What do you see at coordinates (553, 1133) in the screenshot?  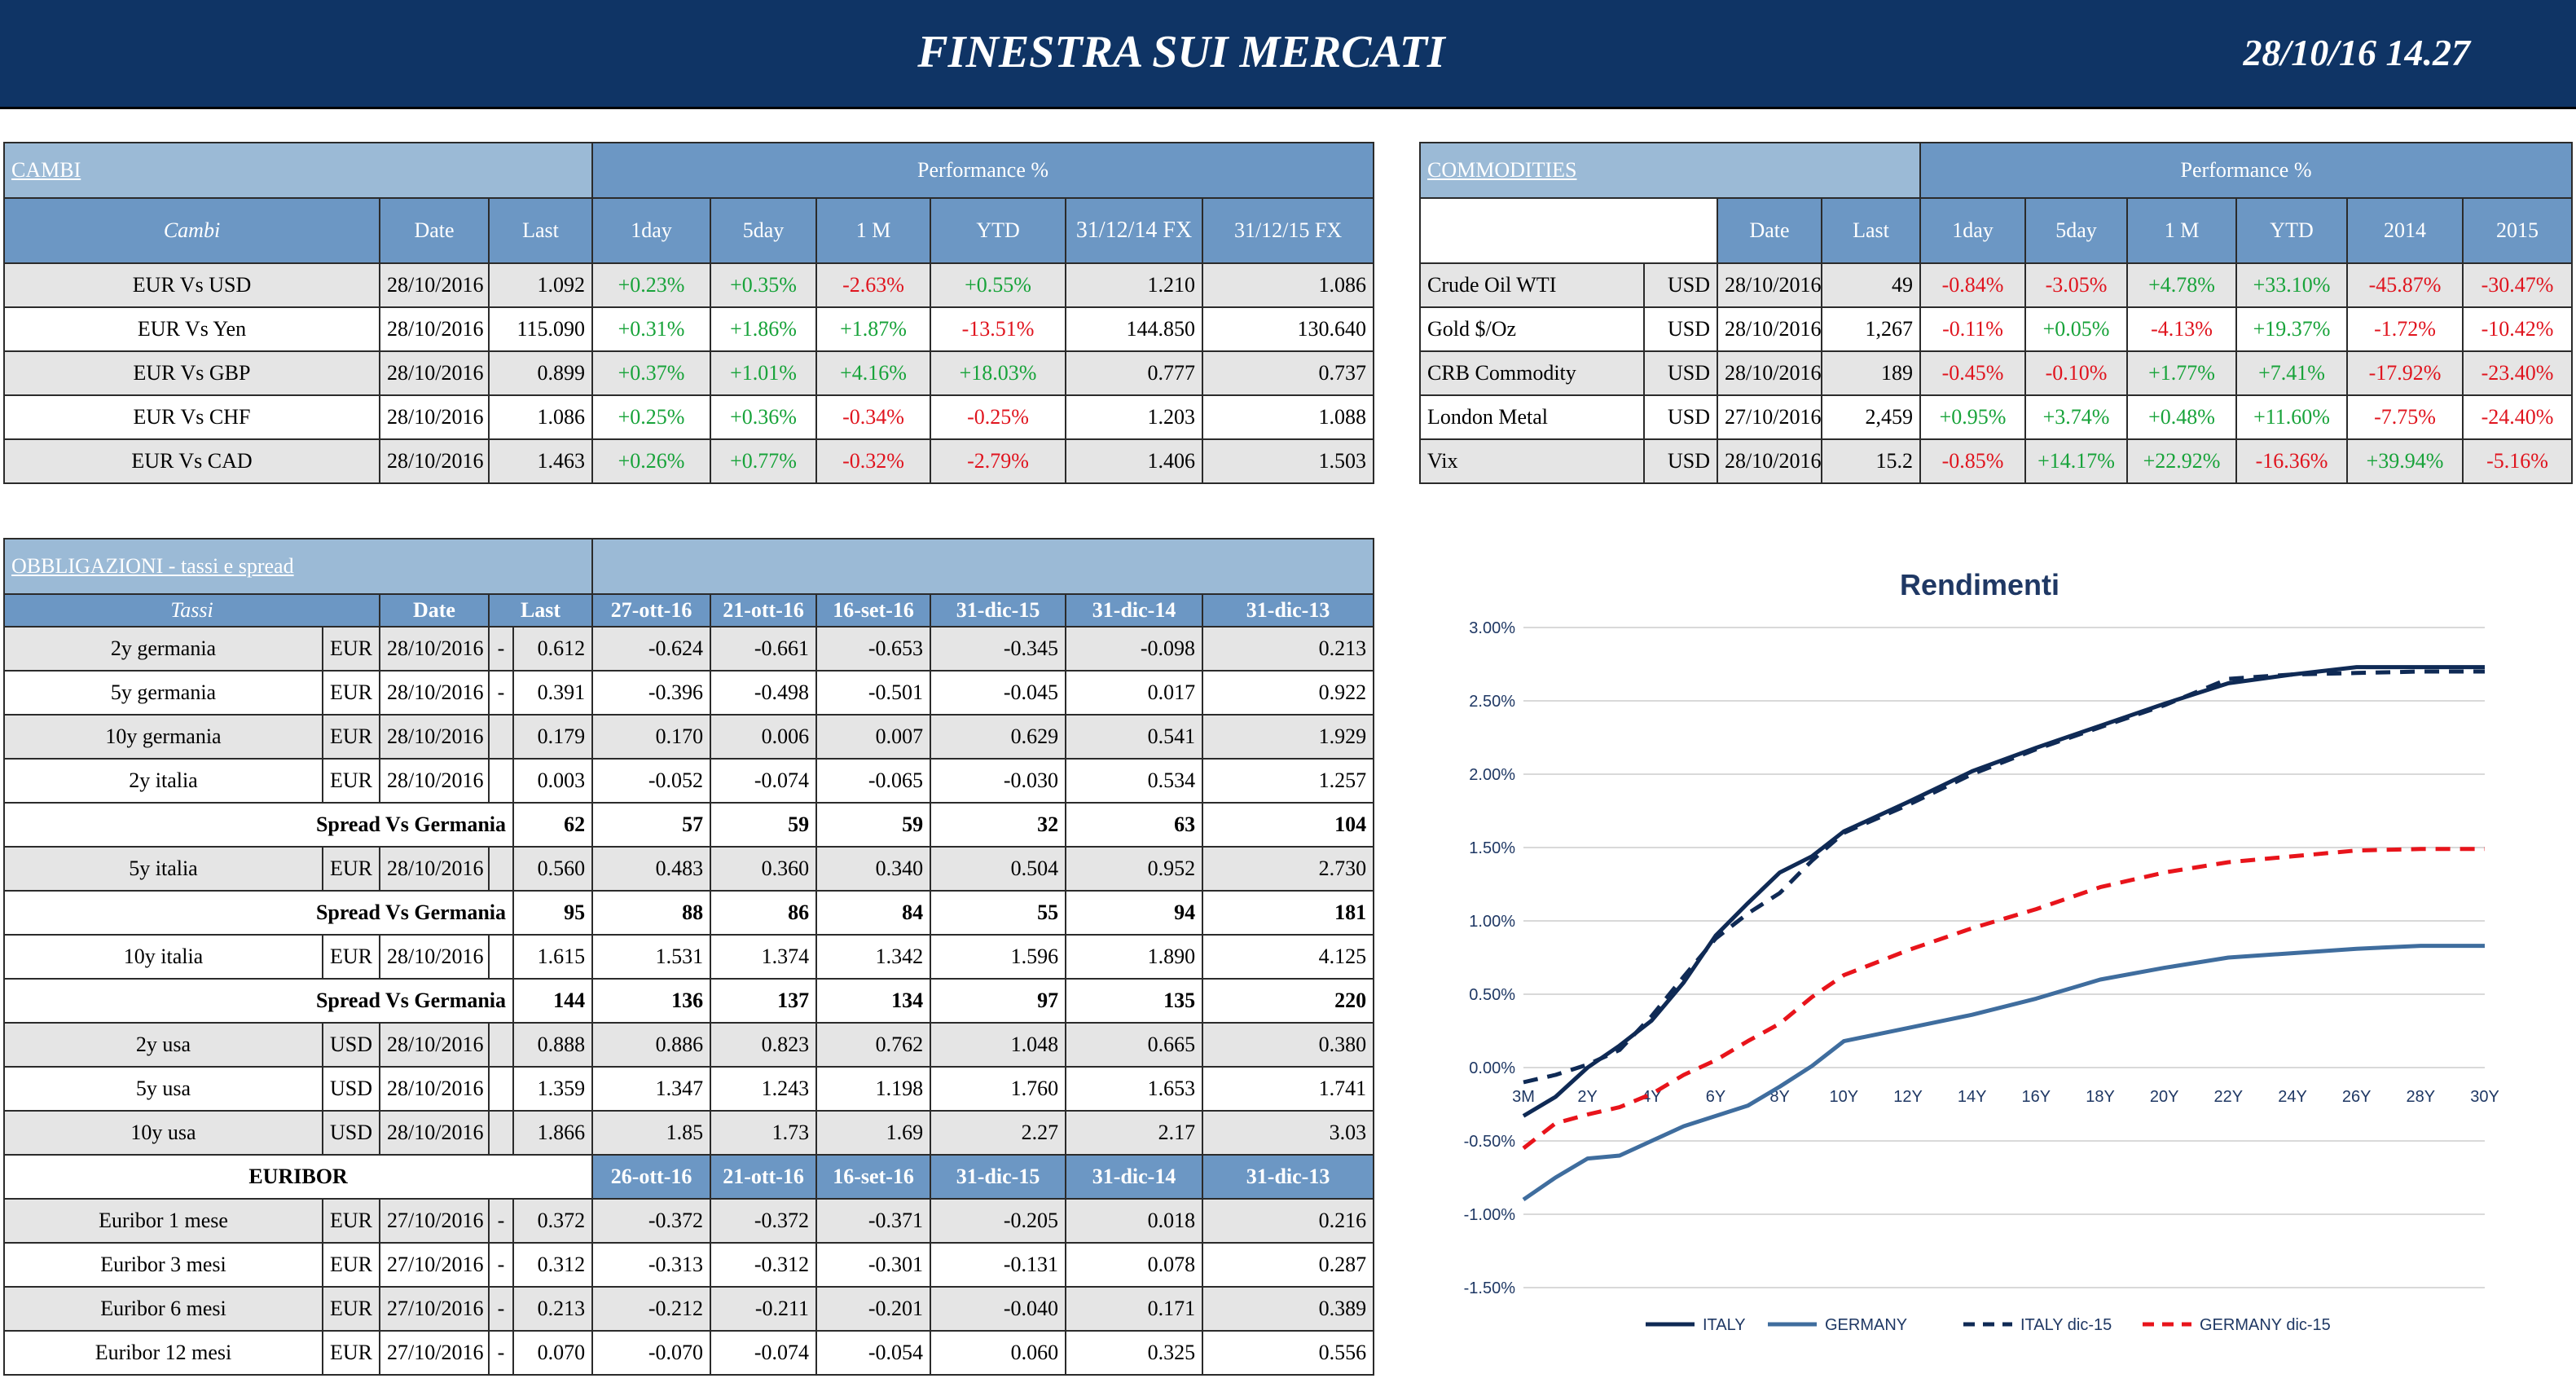 I see `last-value: 1.866` at bounding box center [553, 1133].